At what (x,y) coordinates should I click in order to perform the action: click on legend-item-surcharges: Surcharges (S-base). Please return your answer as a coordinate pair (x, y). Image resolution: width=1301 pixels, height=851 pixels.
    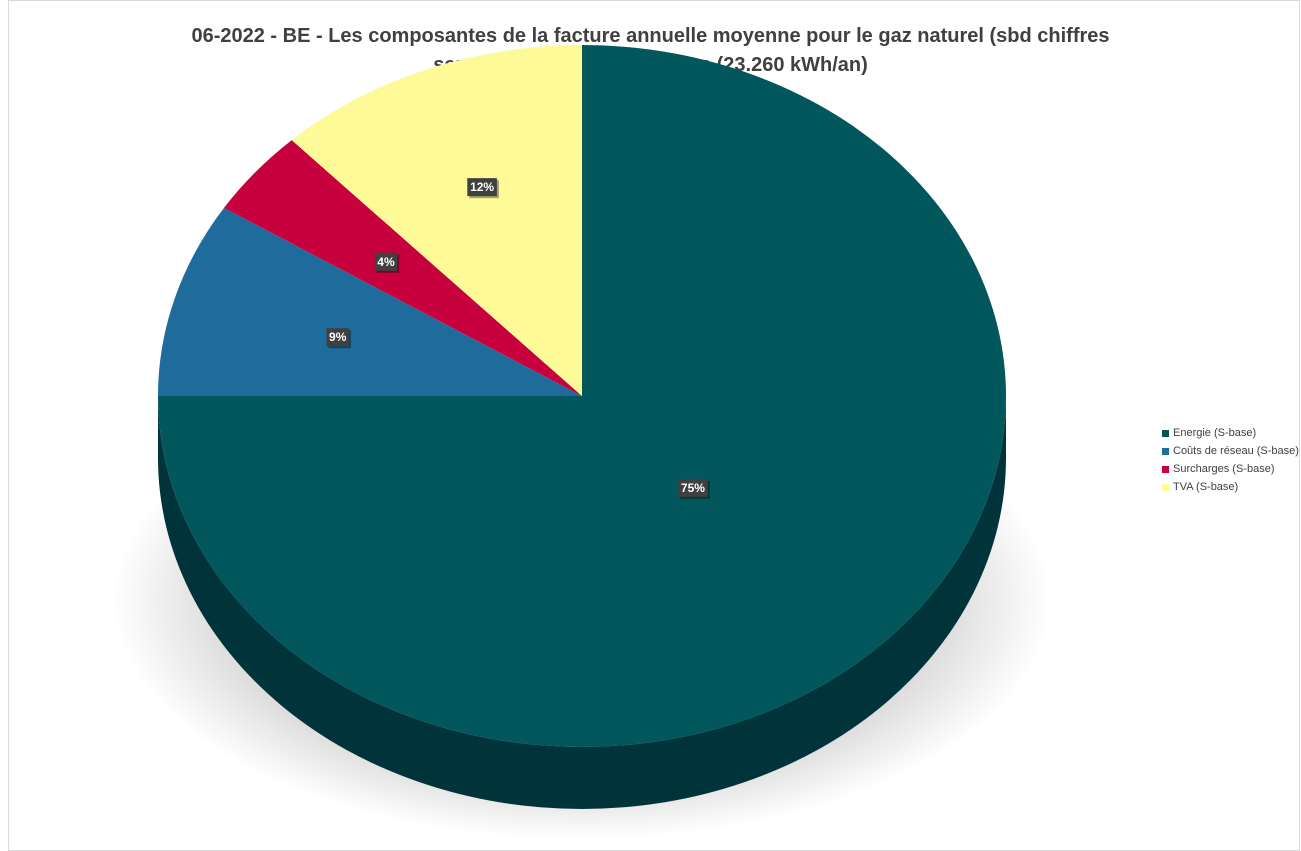
    Looking at the image, I should click on (1230, 469).